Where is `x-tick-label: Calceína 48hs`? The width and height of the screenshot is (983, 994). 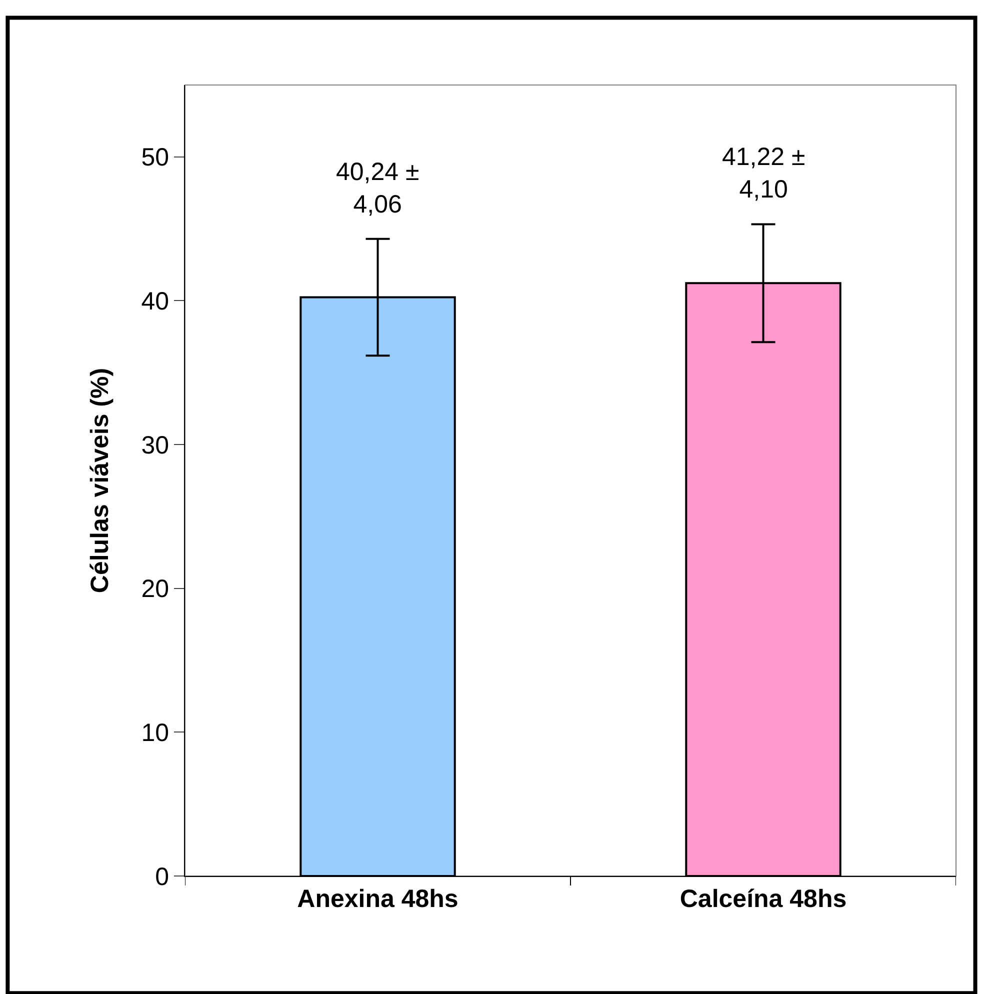
x-tick-label: Calceína 48hs is located at coordinates (763, 899).